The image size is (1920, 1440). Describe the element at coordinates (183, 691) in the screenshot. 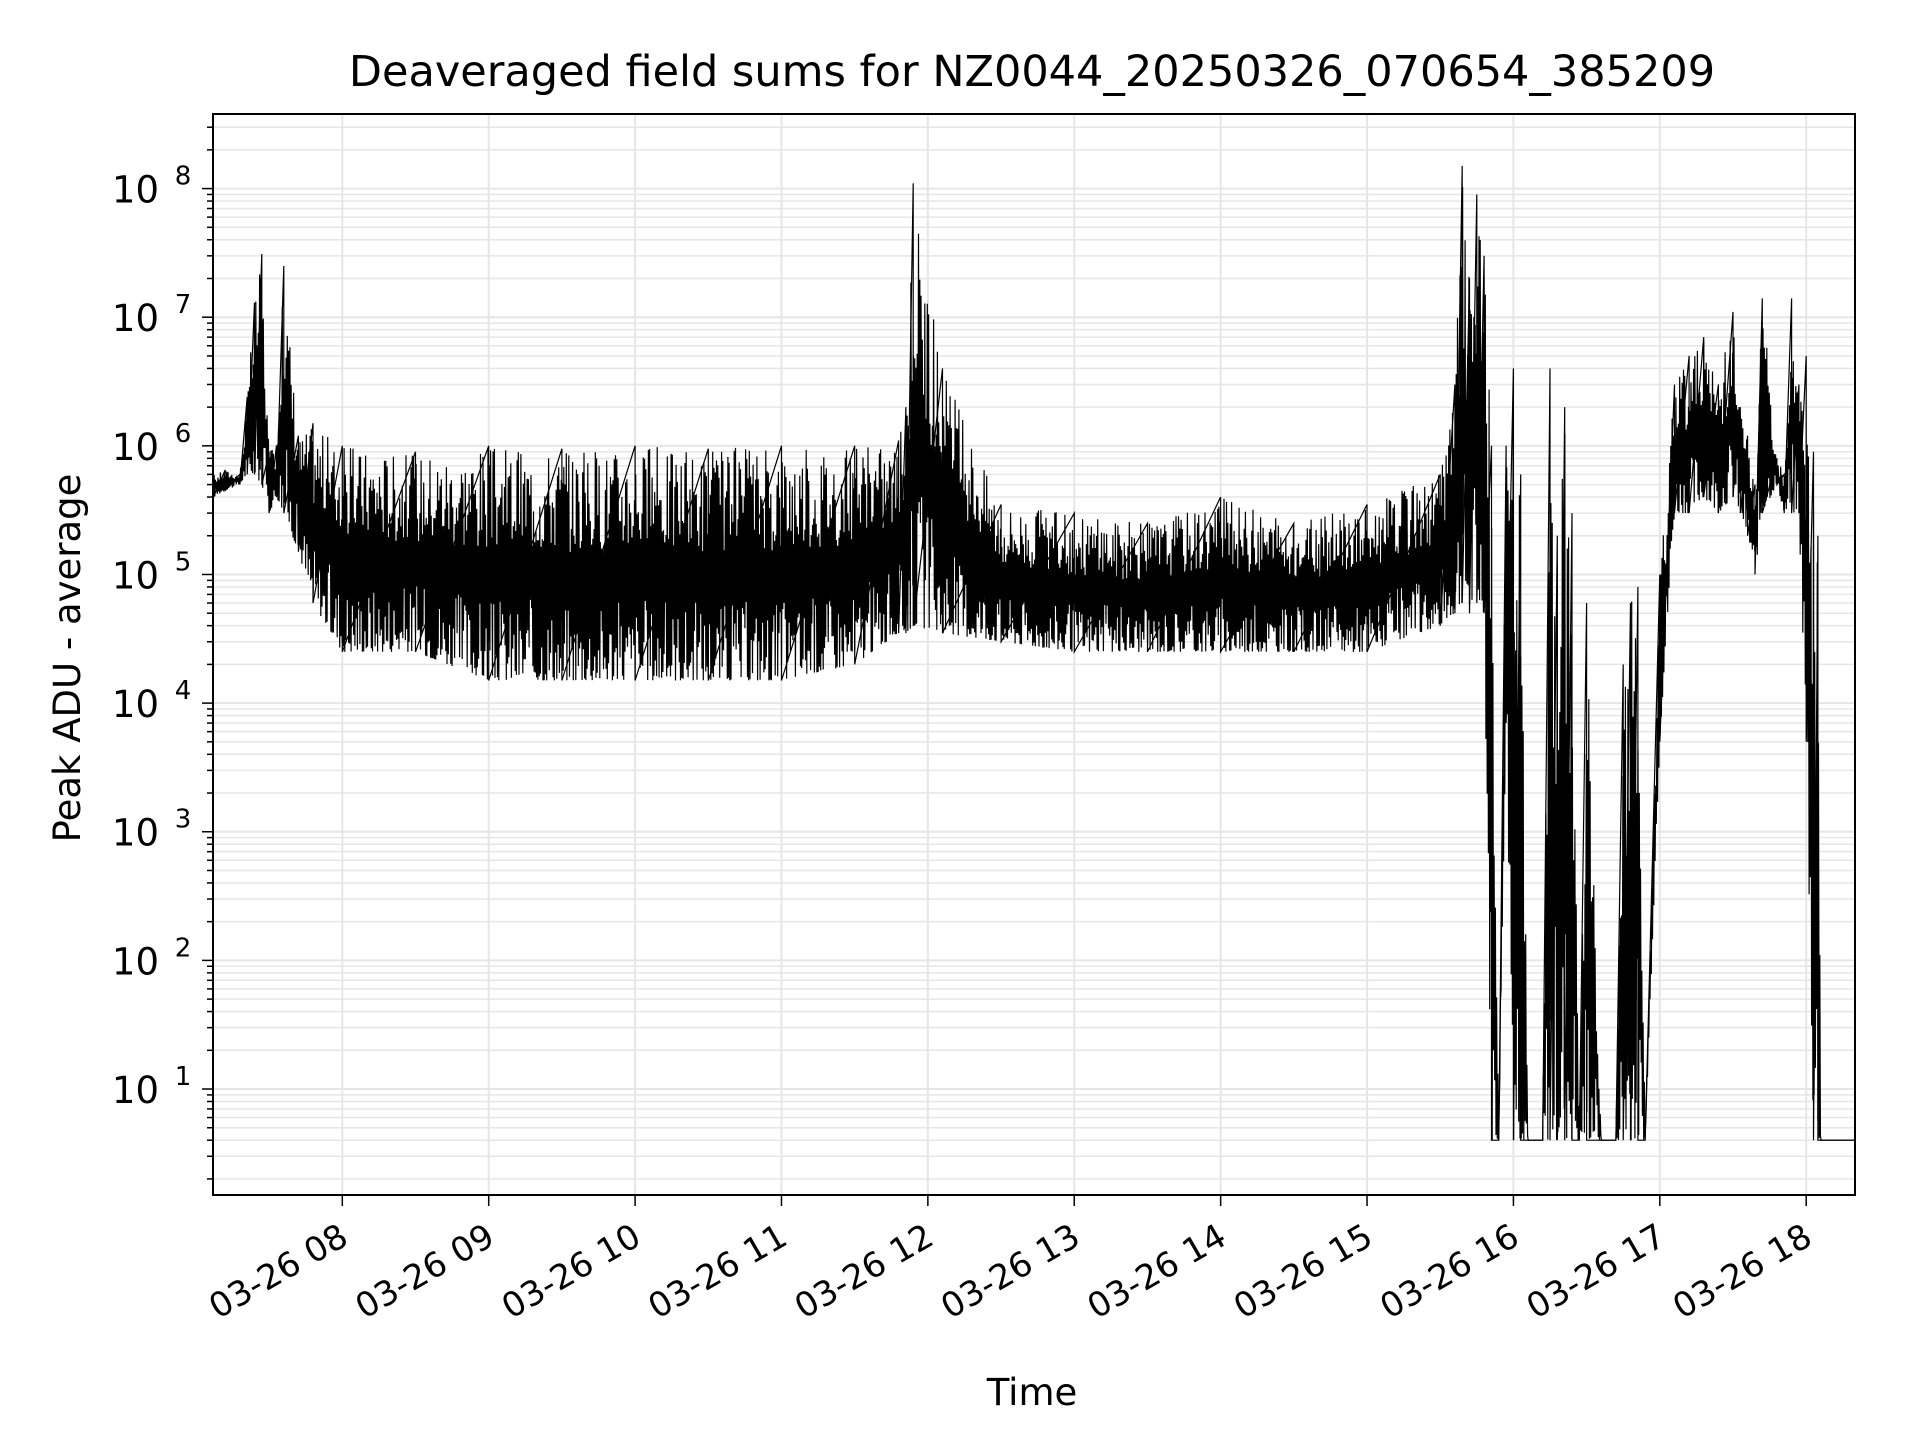

I see `y-tick-exponent: 4` at that location.